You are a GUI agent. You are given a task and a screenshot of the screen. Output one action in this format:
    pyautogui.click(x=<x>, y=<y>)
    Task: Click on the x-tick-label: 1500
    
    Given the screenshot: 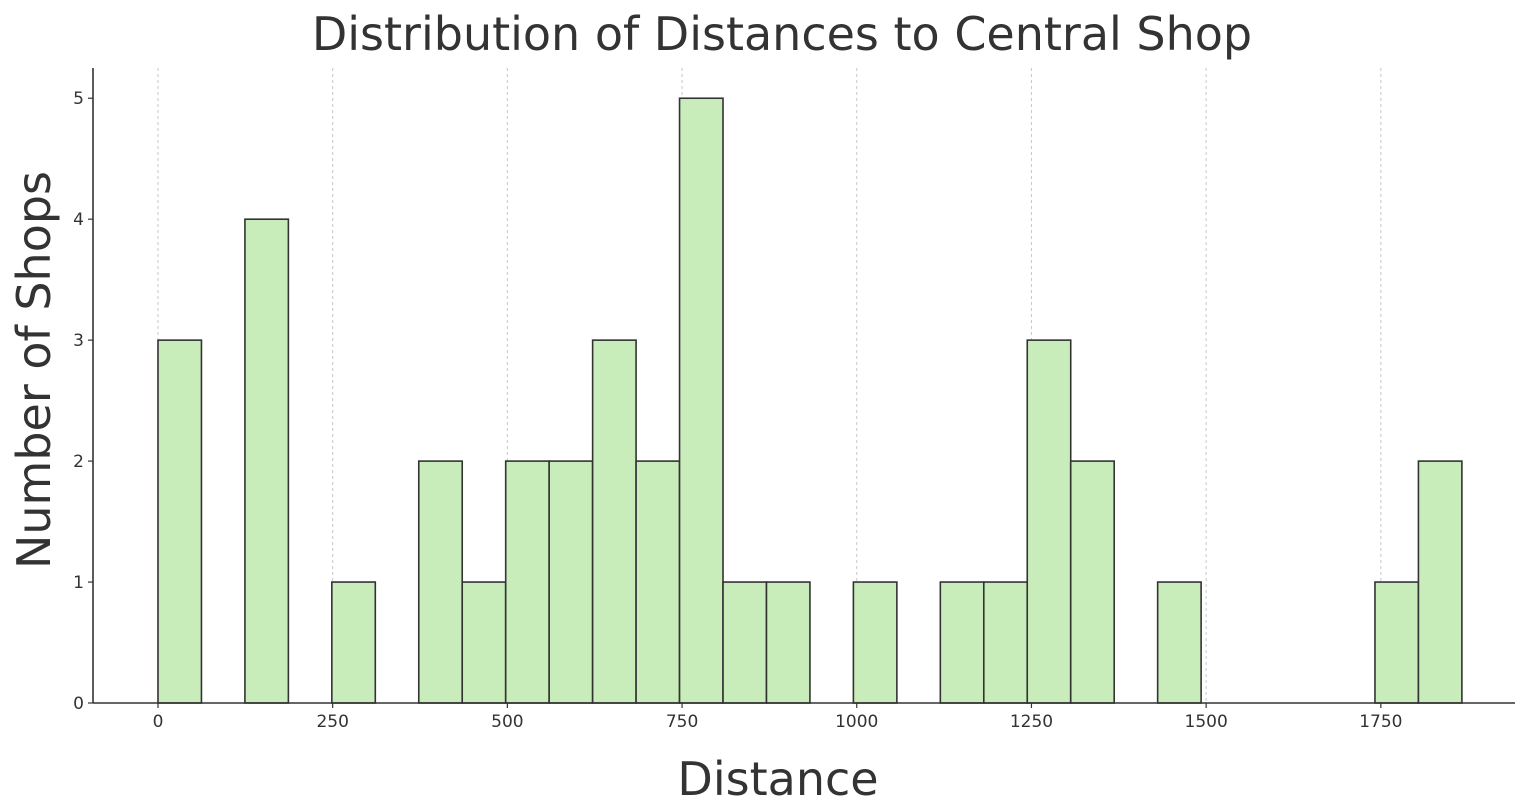 What is the action you would take?
    pyautogui.click(x=1206, y=722)
    